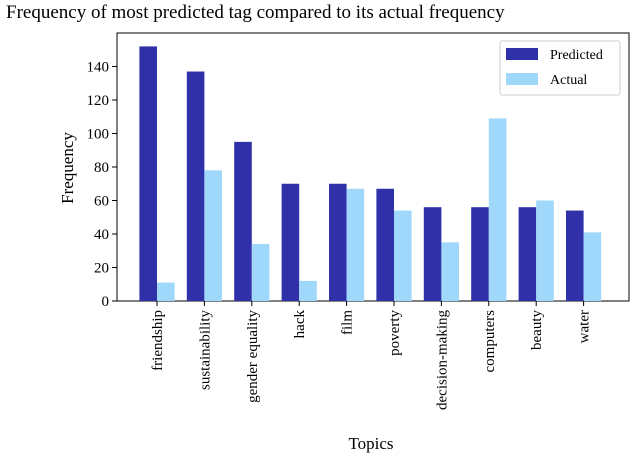 Image resolution: width=640 pixels, height=459 pixels. Describe the element at coordinates (213, 235) in the screenshot. I see `bar-actual-sustainability` at that location.